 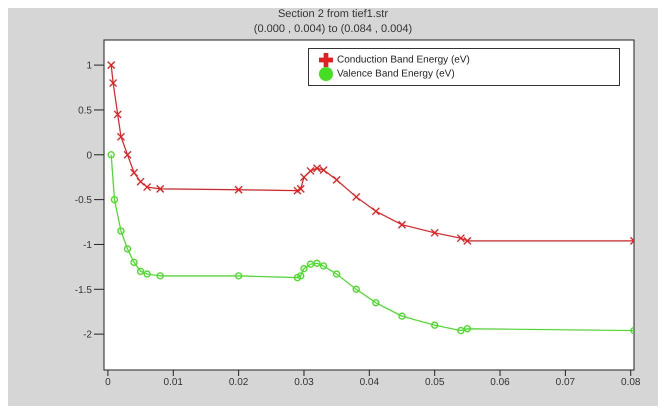 I want to click on x-tick-label: 0, so click(x=108, y=382).